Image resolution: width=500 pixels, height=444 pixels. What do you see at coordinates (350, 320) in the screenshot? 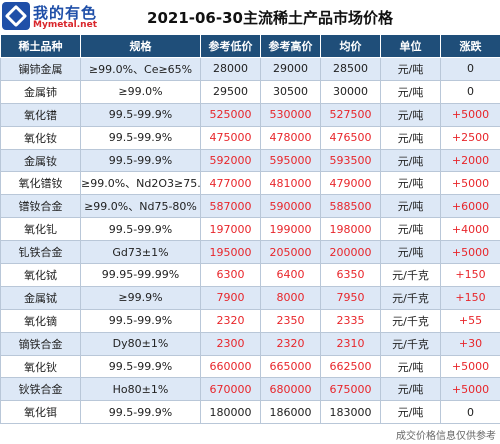
I see `cell-avg: 2335` at bounding box center [350, 320].